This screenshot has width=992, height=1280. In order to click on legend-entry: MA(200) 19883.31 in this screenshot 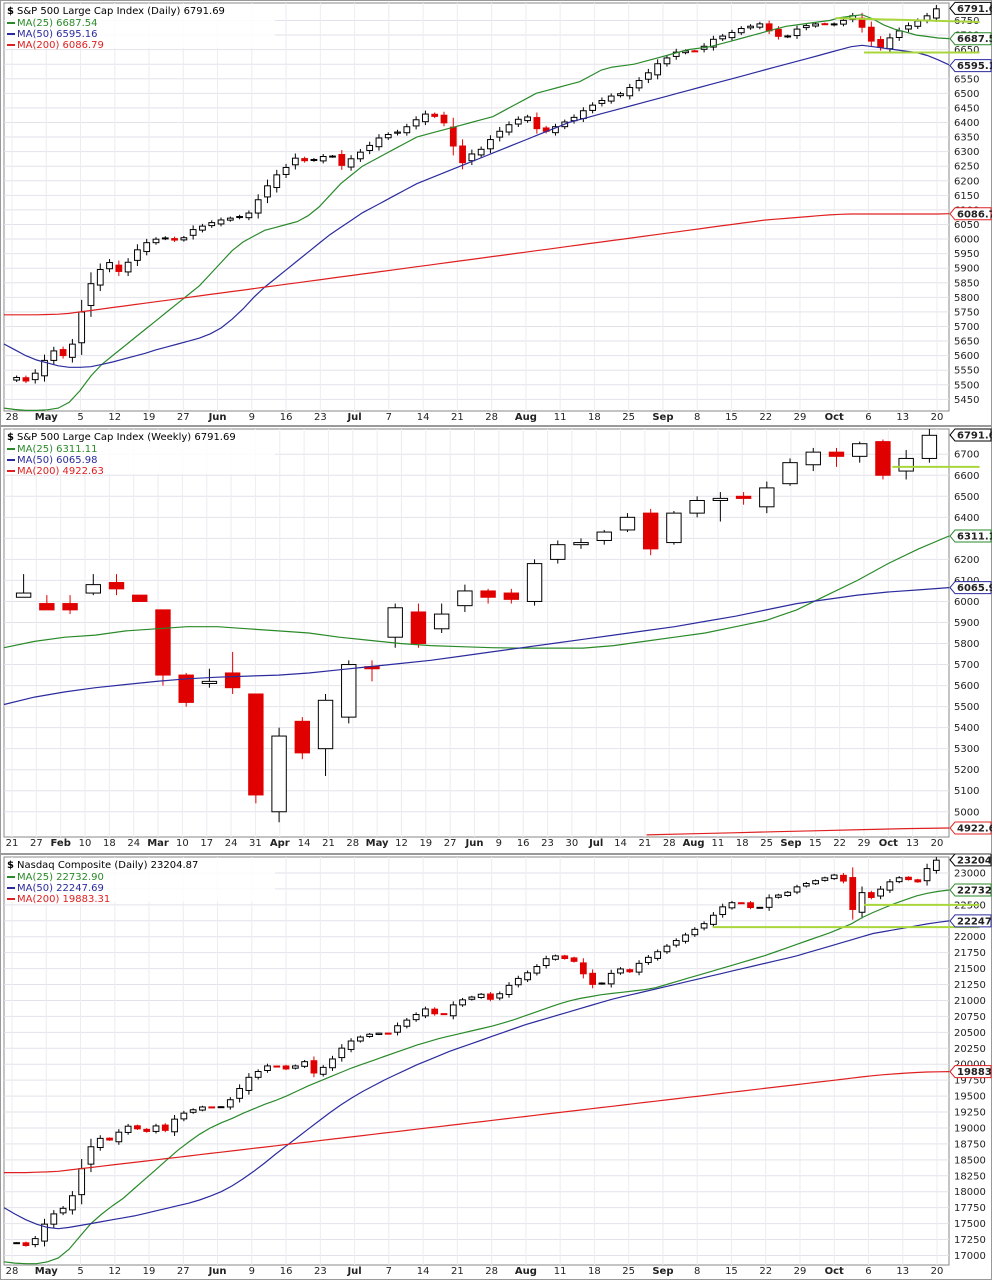, I will do `click(63, 899)`.